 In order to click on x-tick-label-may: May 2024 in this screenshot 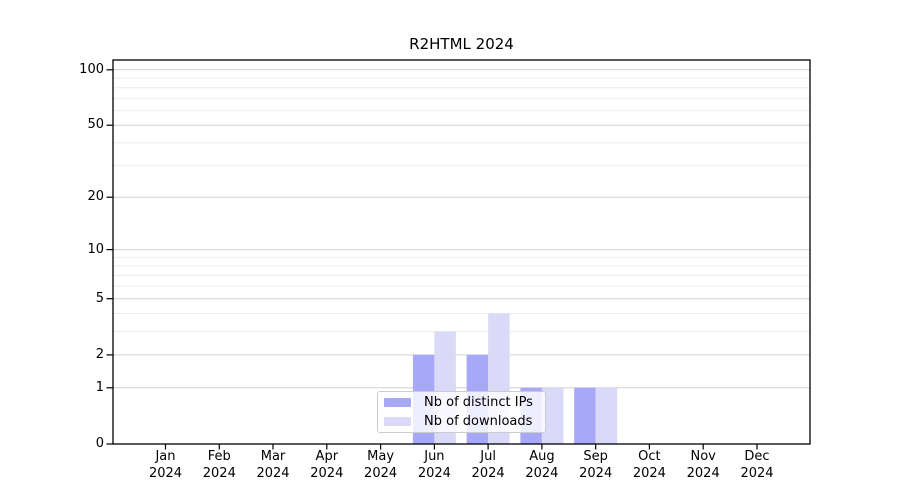, I will do `click(381, 465)`.